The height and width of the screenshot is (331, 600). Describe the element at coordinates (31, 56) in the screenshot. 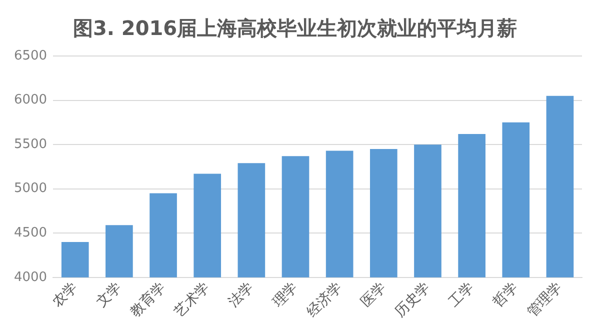

I see `y-tick-label: 6500` at that location.